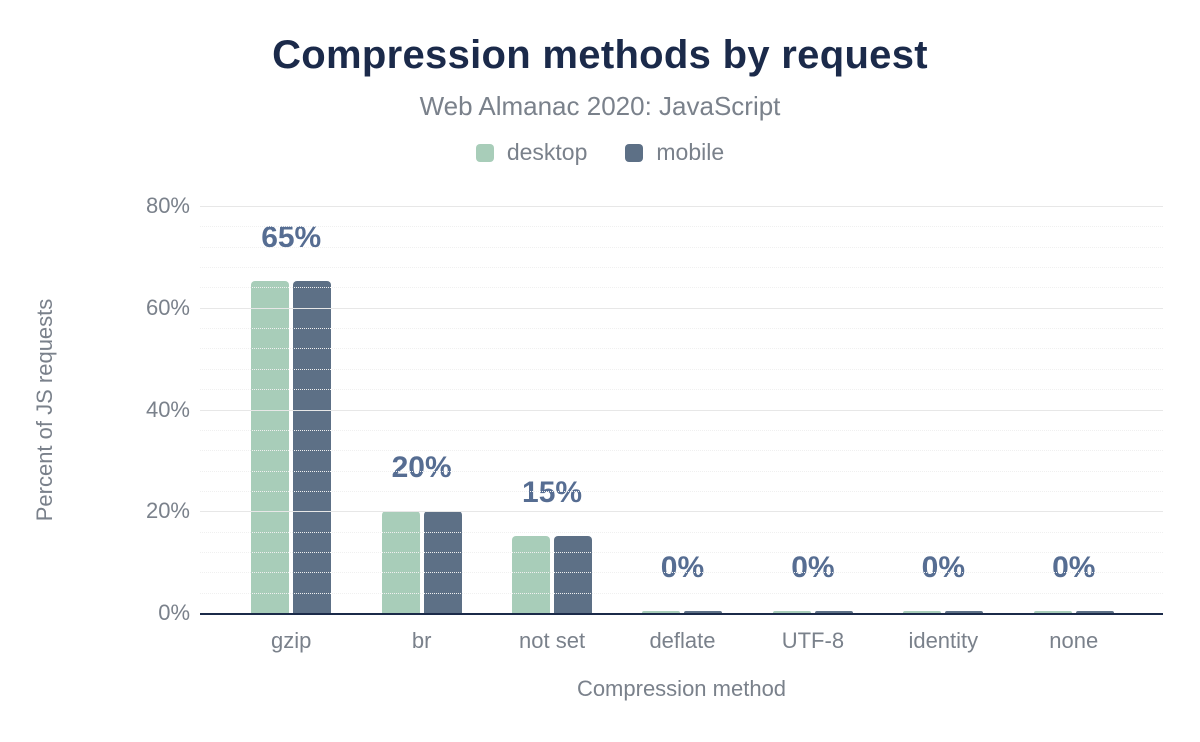 The image size is (1200, 742). What do you see at coordinates (1094, 612) in the screenshot?
I see `bar-mobile-none` at bounding box center [1094, 612].